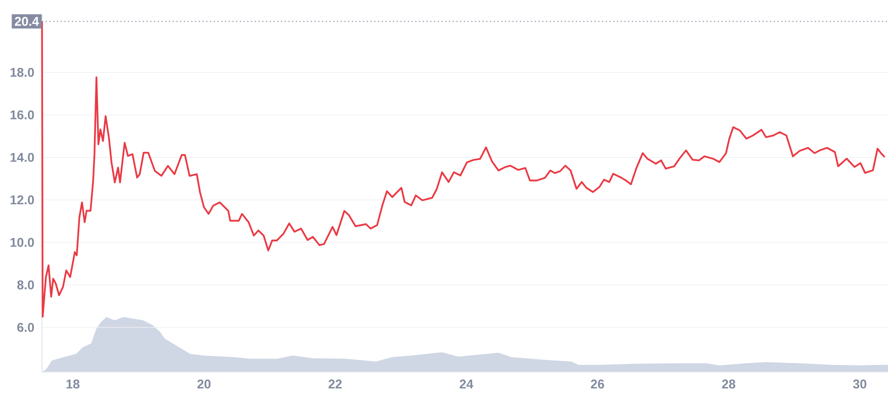 The width and height of the screenshot is (888, 400). Describe the element at coordinates (22, 242) in the screenshot. I see `y-tick-label: 10.0` at that location.